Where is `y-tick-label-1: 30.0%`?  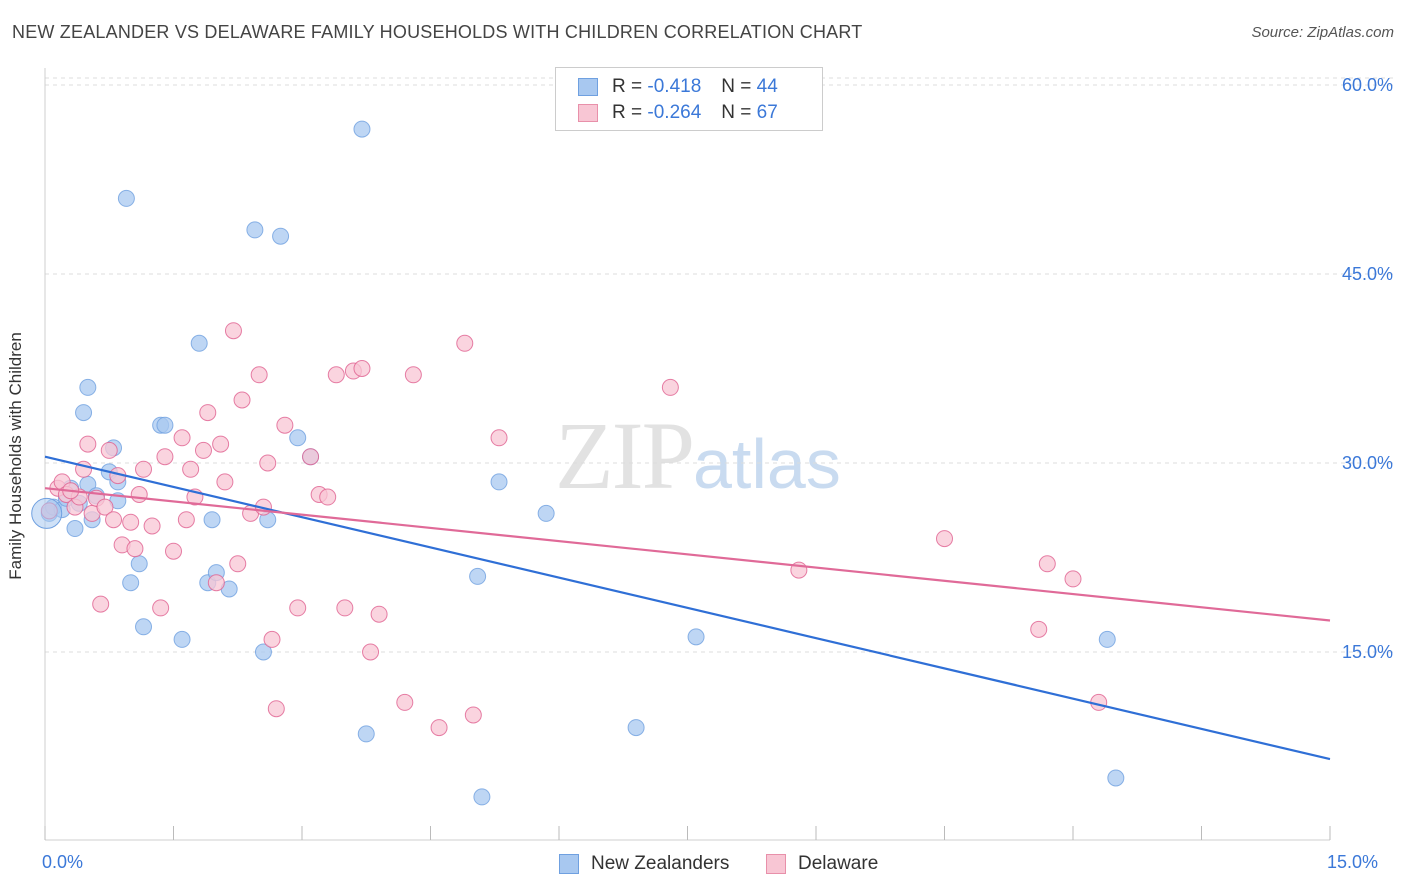 y-tick-label-1: 30.0% is located at coordinates (1367, 463).